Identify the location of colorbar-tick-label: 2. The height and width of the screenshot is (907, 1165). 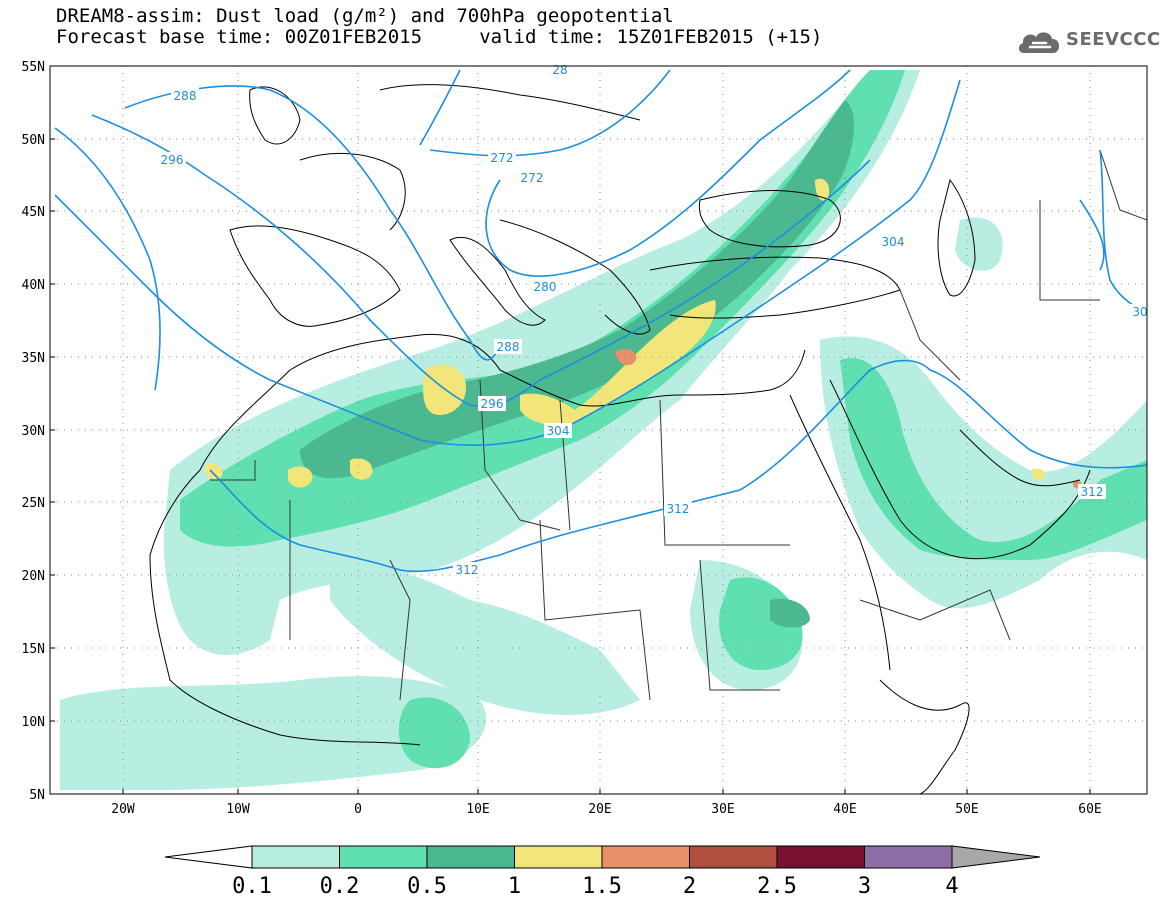
(689, 886).